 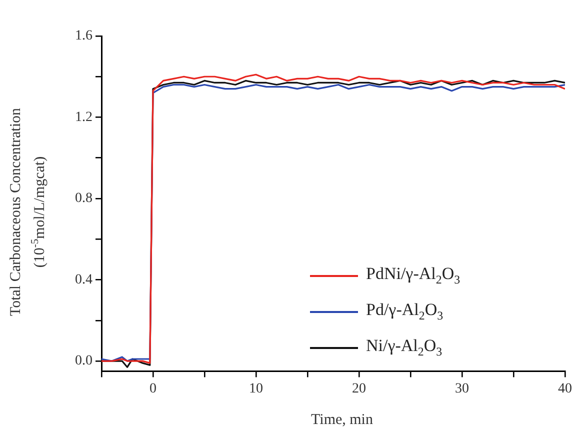 What do you see at coordinates (405, 312) in the screenshot?
I see `legend-label: Pd/γ-Al$_{2}$O$_{3}$` at bounding box center [405, 312].